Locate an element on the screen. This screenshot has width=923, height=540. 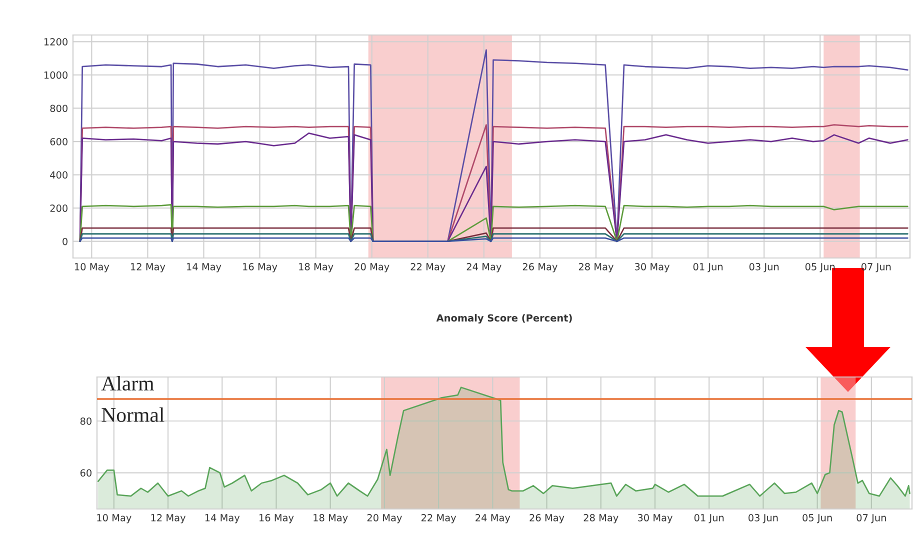
y-tick-label: 800 is located at coordinates (59, 108).